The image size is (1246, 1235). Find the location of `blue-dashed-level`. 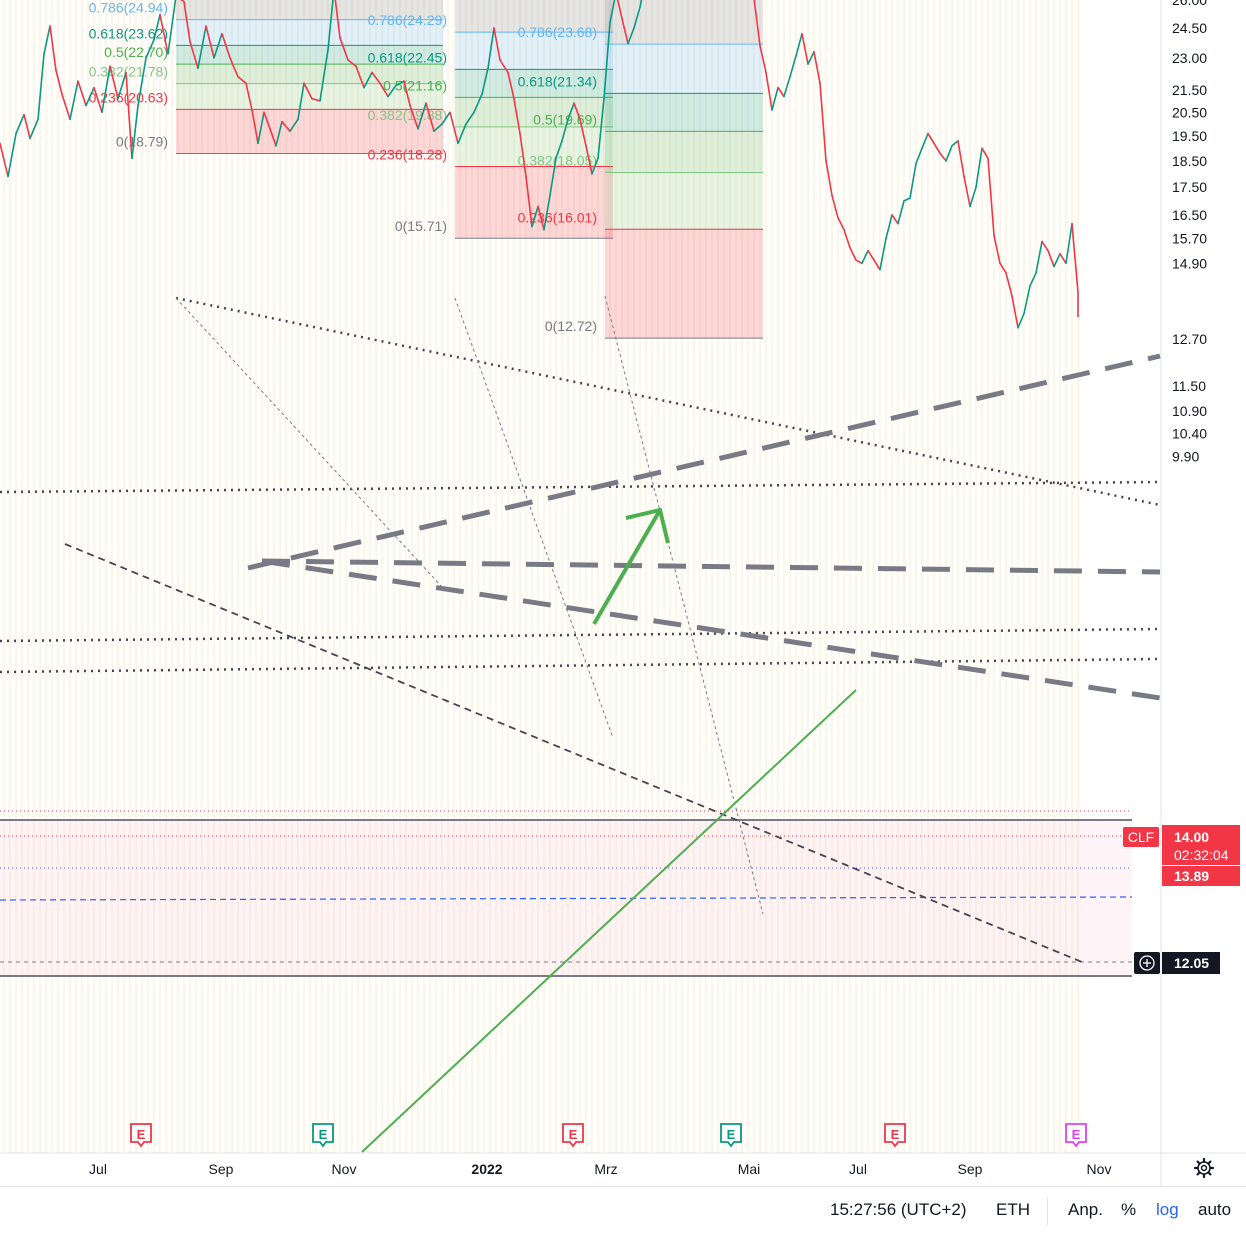

blue-dashed-level is located at coordinates (566, 898).